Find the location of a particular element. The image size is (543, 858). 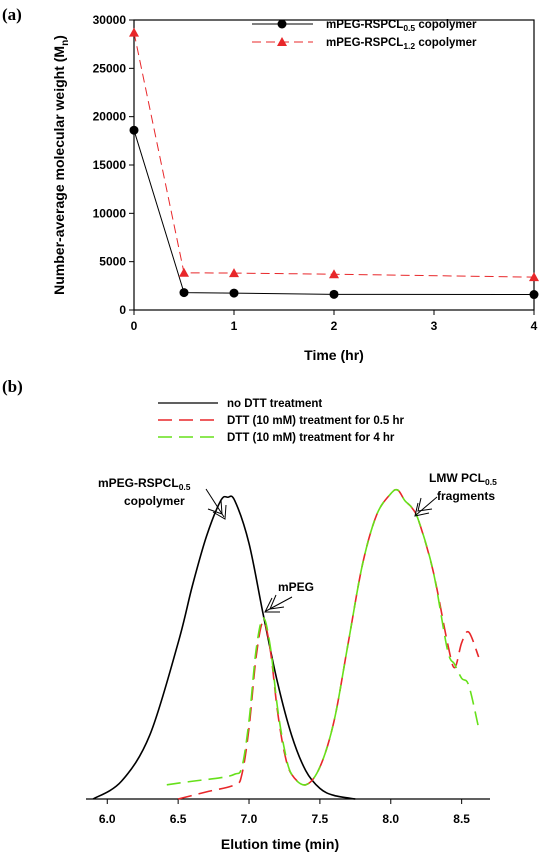

x-tick-label: 7.5 is located at coordinates (320, 819).